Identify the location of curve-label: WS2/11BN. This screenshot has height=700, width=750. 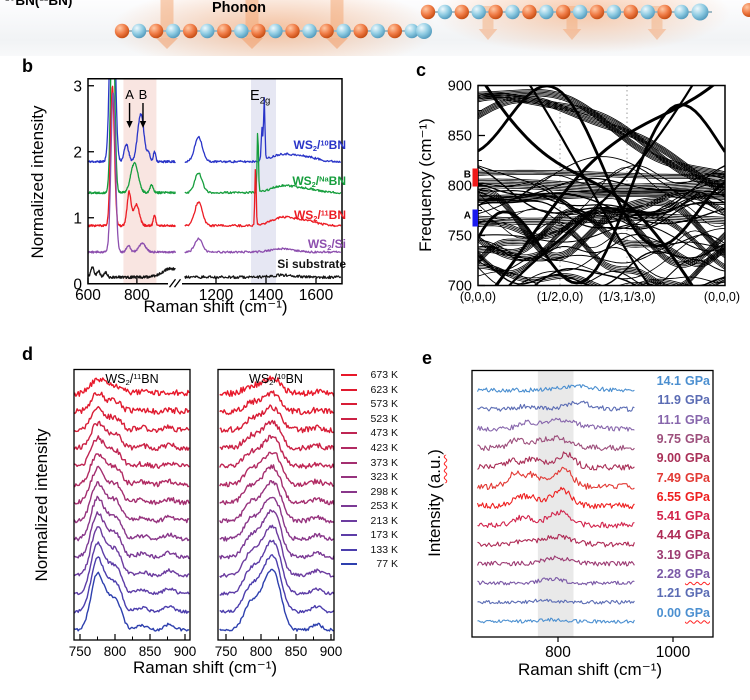
(286, 215).